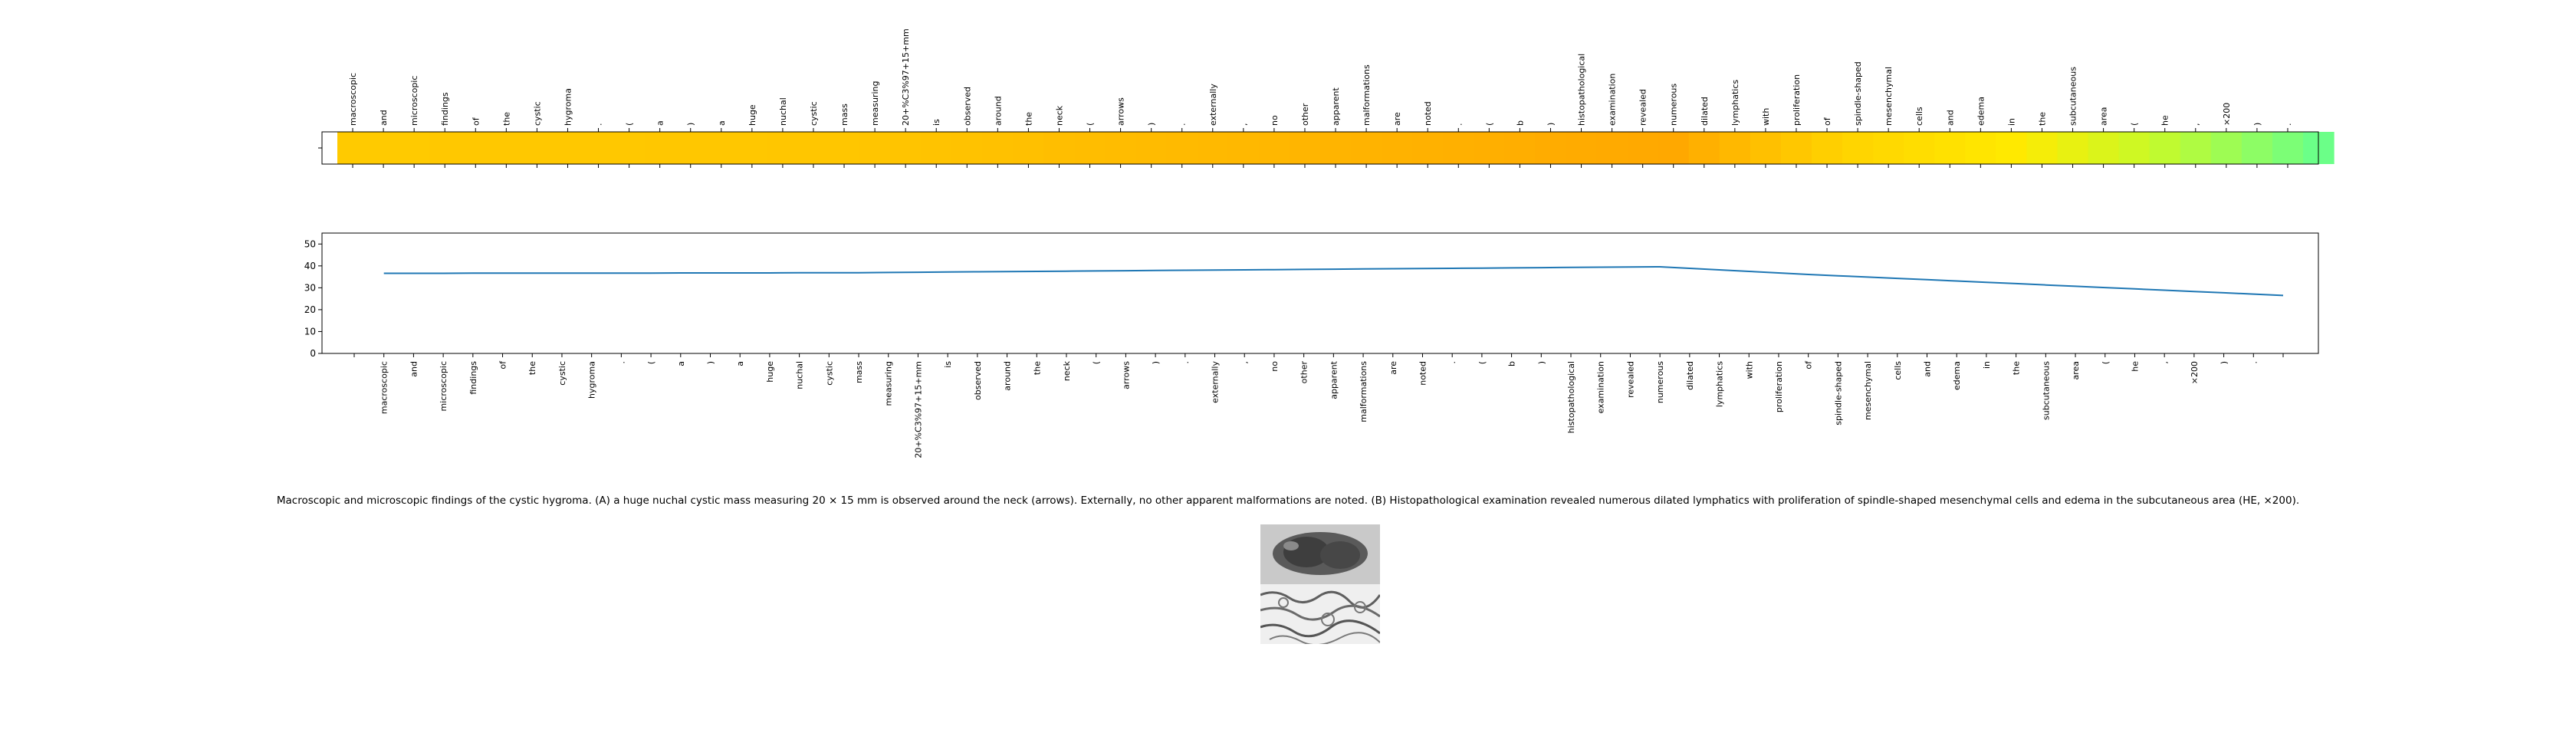 The height and width of the screenshot is (736, 2576). I want to click on line-xtick-label: histopathological, so click(1571, 397).